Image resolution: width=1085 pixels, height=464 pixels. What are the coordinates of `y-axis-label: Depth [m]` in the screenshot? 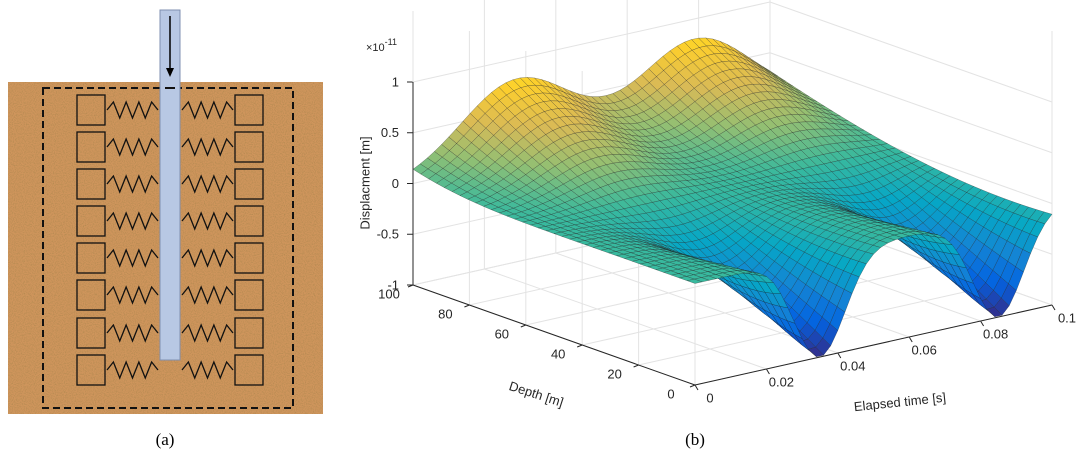 It's located at (536, 394).